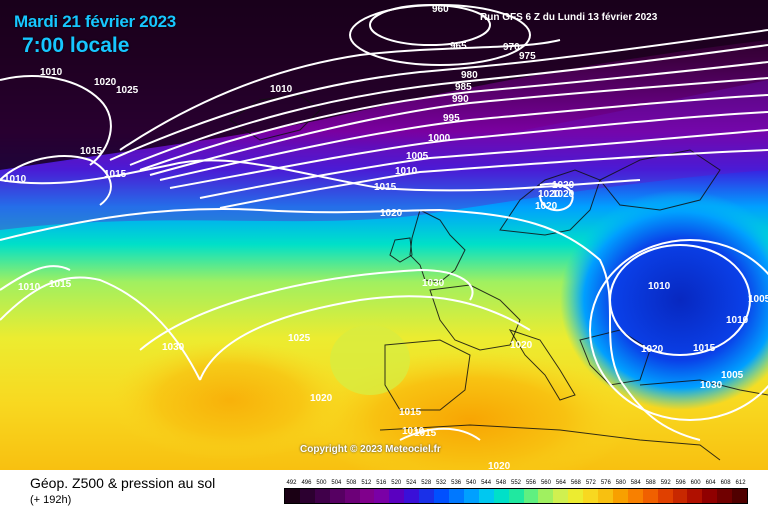  I want to click on scale-label: 588, so click(650, 483).